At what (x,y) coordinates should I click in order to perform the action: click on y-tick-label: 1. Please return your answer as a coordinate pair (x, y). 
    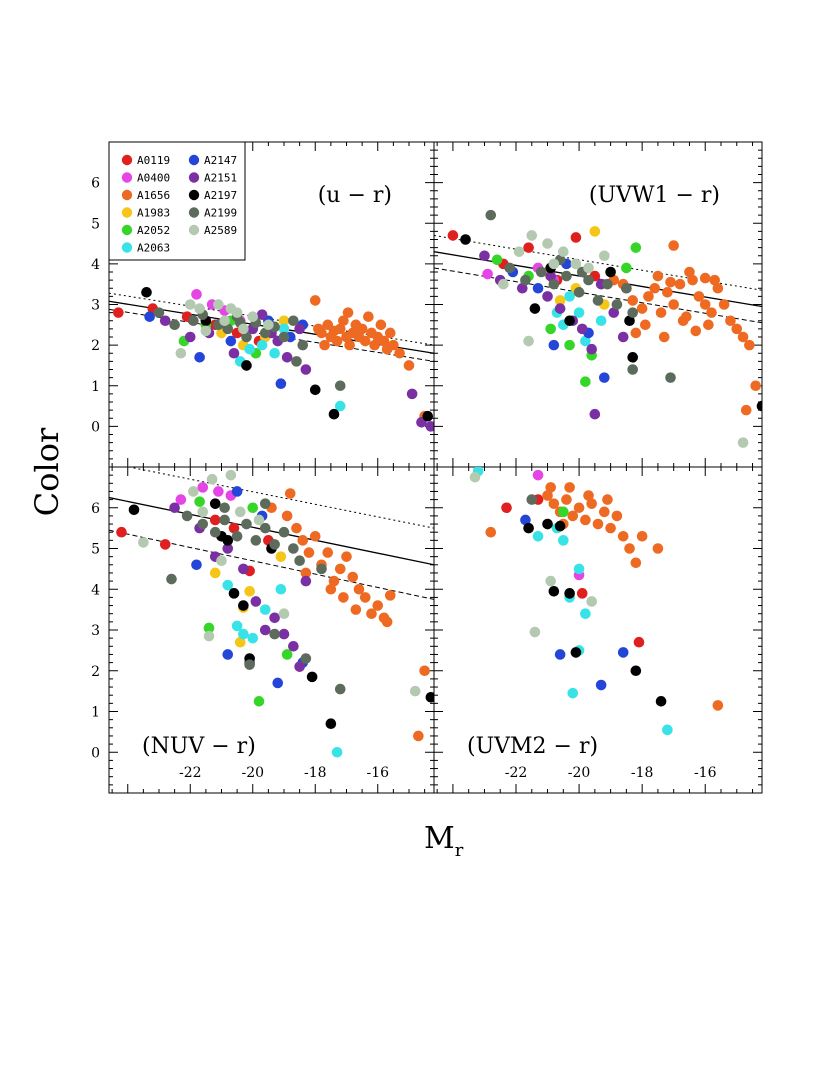
    Looking at the image, I should click on (95, 387).